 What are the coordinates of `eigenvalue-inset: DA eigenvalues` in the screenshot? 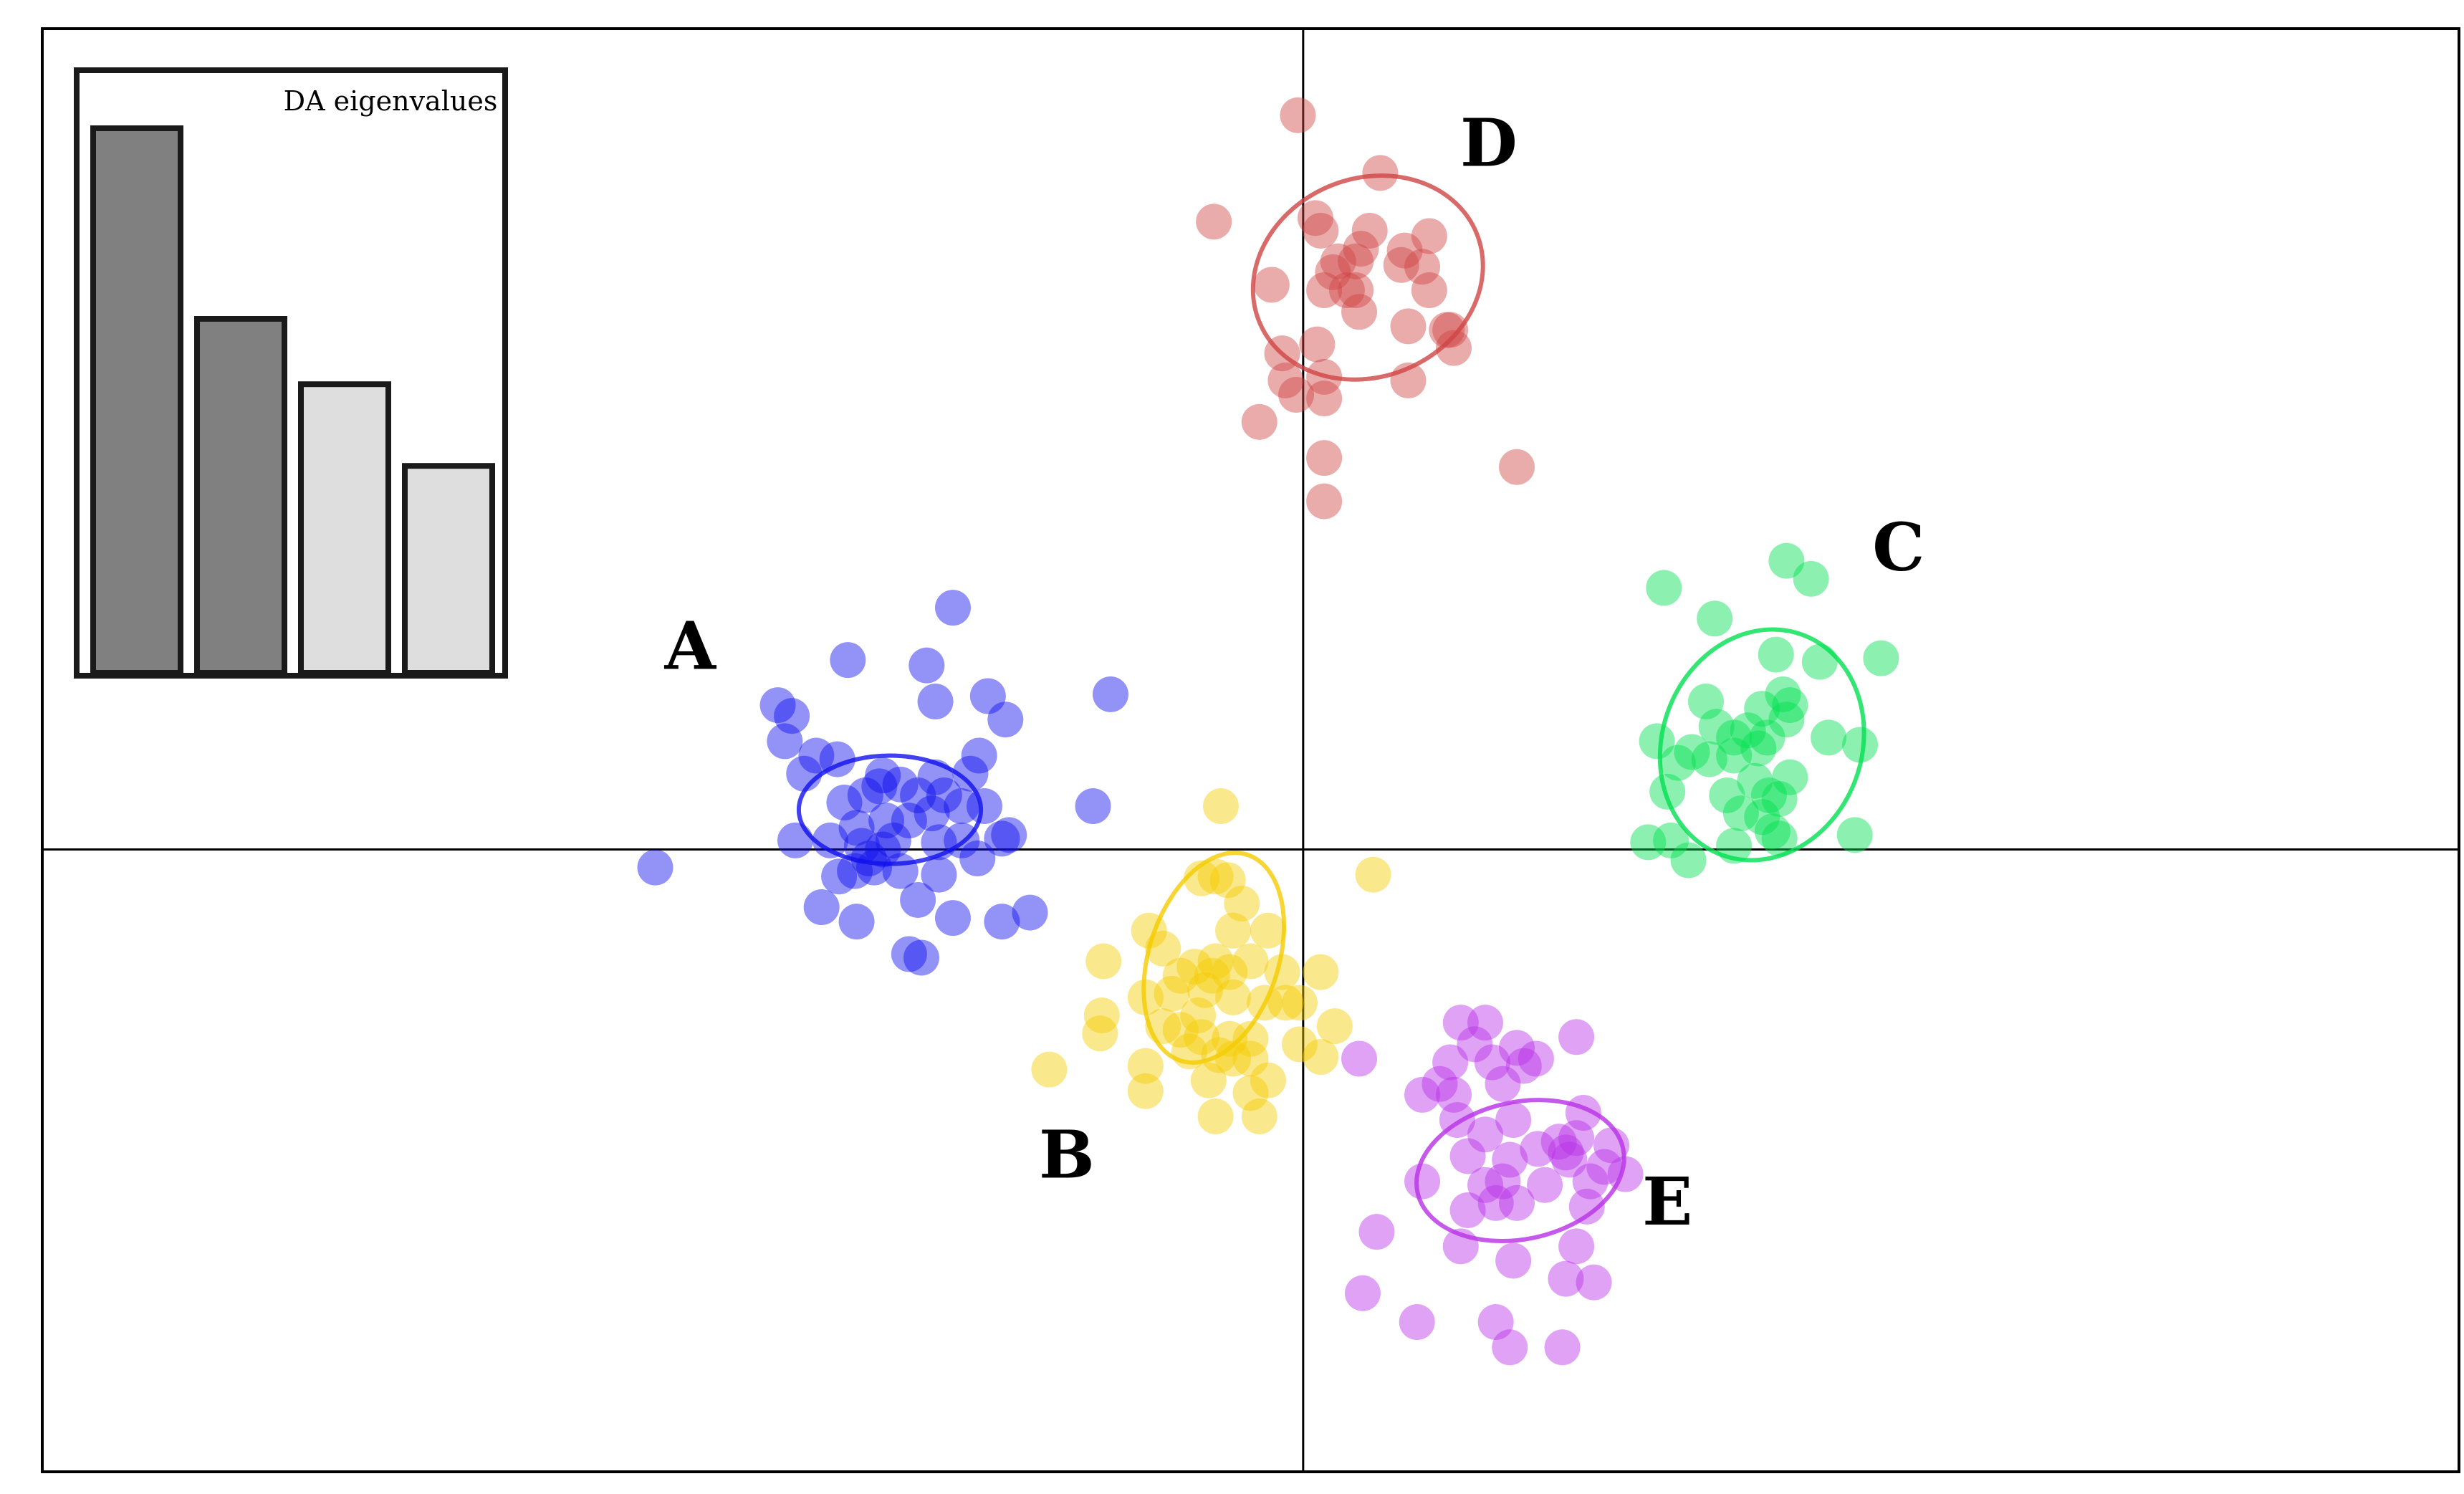 It's located at (291, 373).